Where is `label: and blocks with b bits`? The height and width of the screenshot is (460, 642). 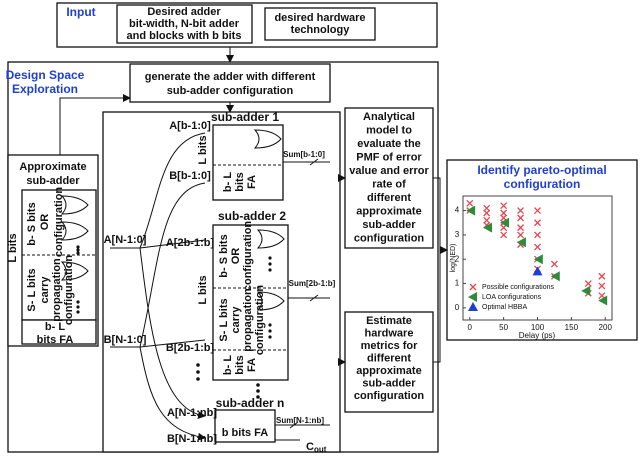
label: and blocks with b bits is located at coordinates (184, 36).